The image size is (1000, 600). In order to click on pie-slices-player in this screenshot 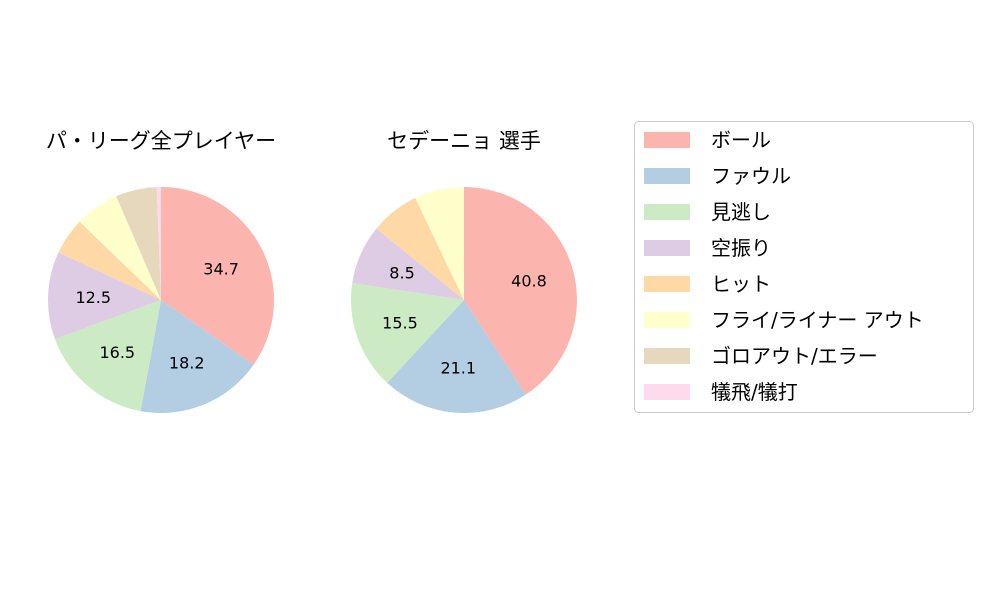, I will do `click(464, 300)`.